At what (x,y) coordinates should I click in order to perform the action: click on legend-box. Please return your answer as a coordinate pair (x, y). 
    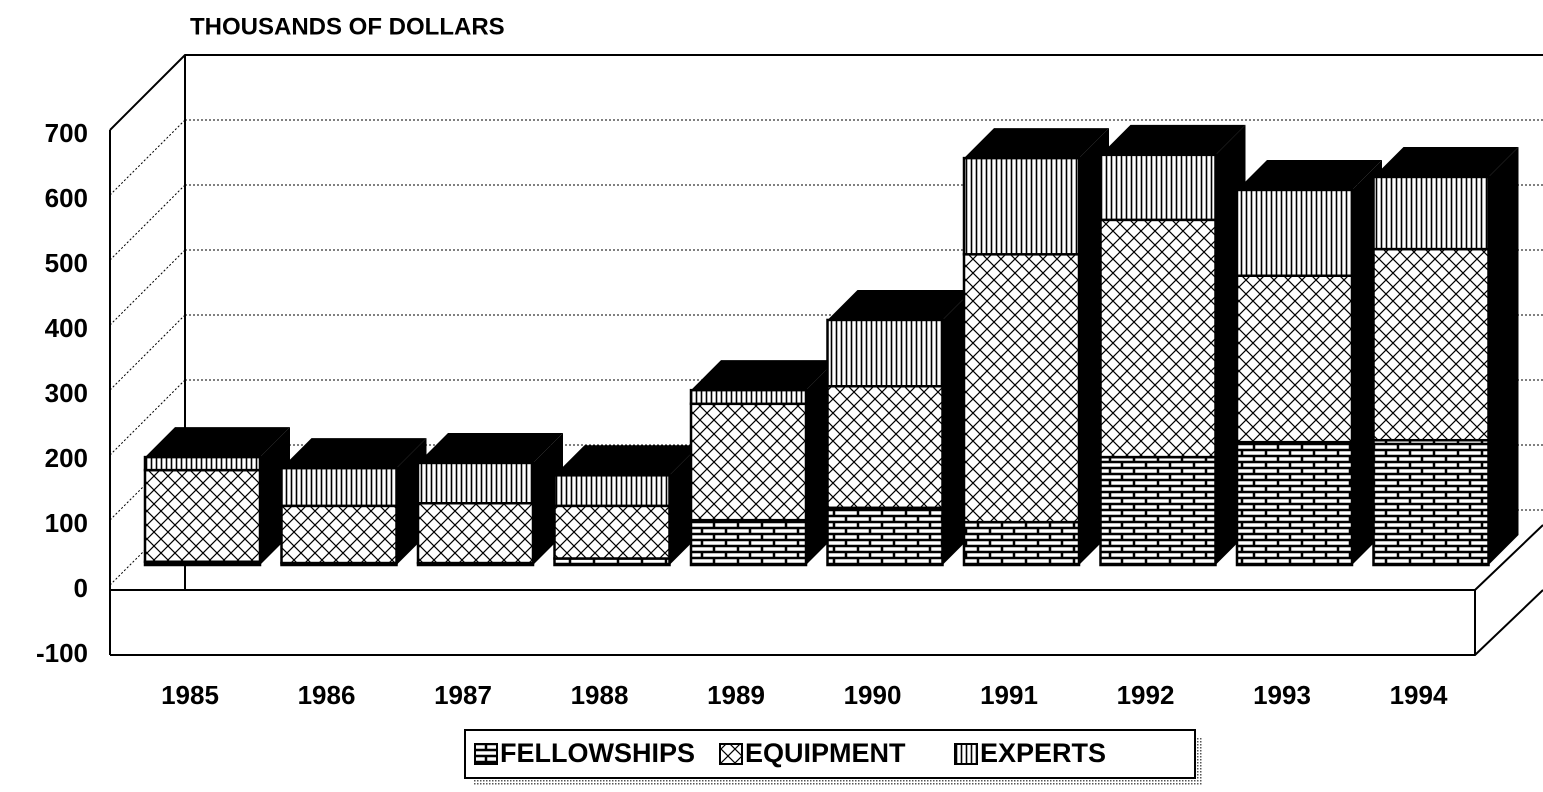
    Looking at the image, I should click on (830, 754).